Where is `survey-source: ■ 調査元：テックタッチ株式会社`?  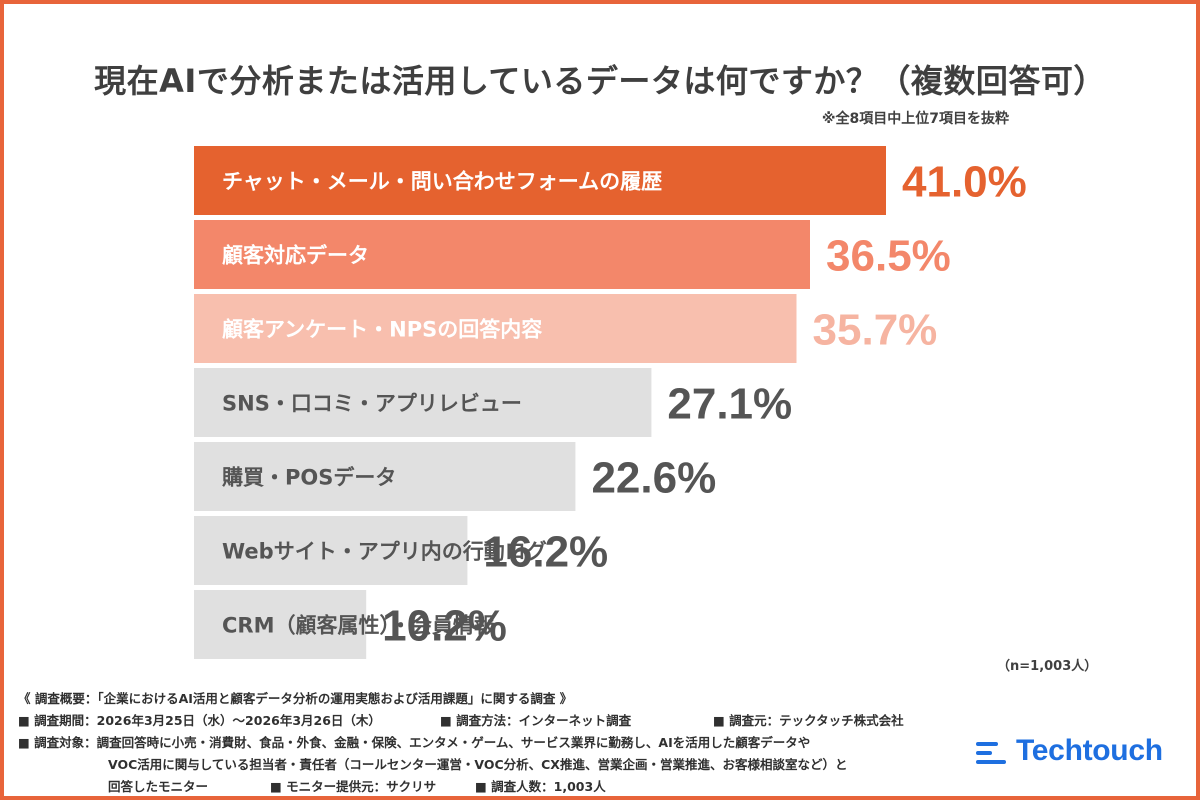 survey-source: ■ 調査元：テックタッチ株式会社 is located at coordinates (808, 720).